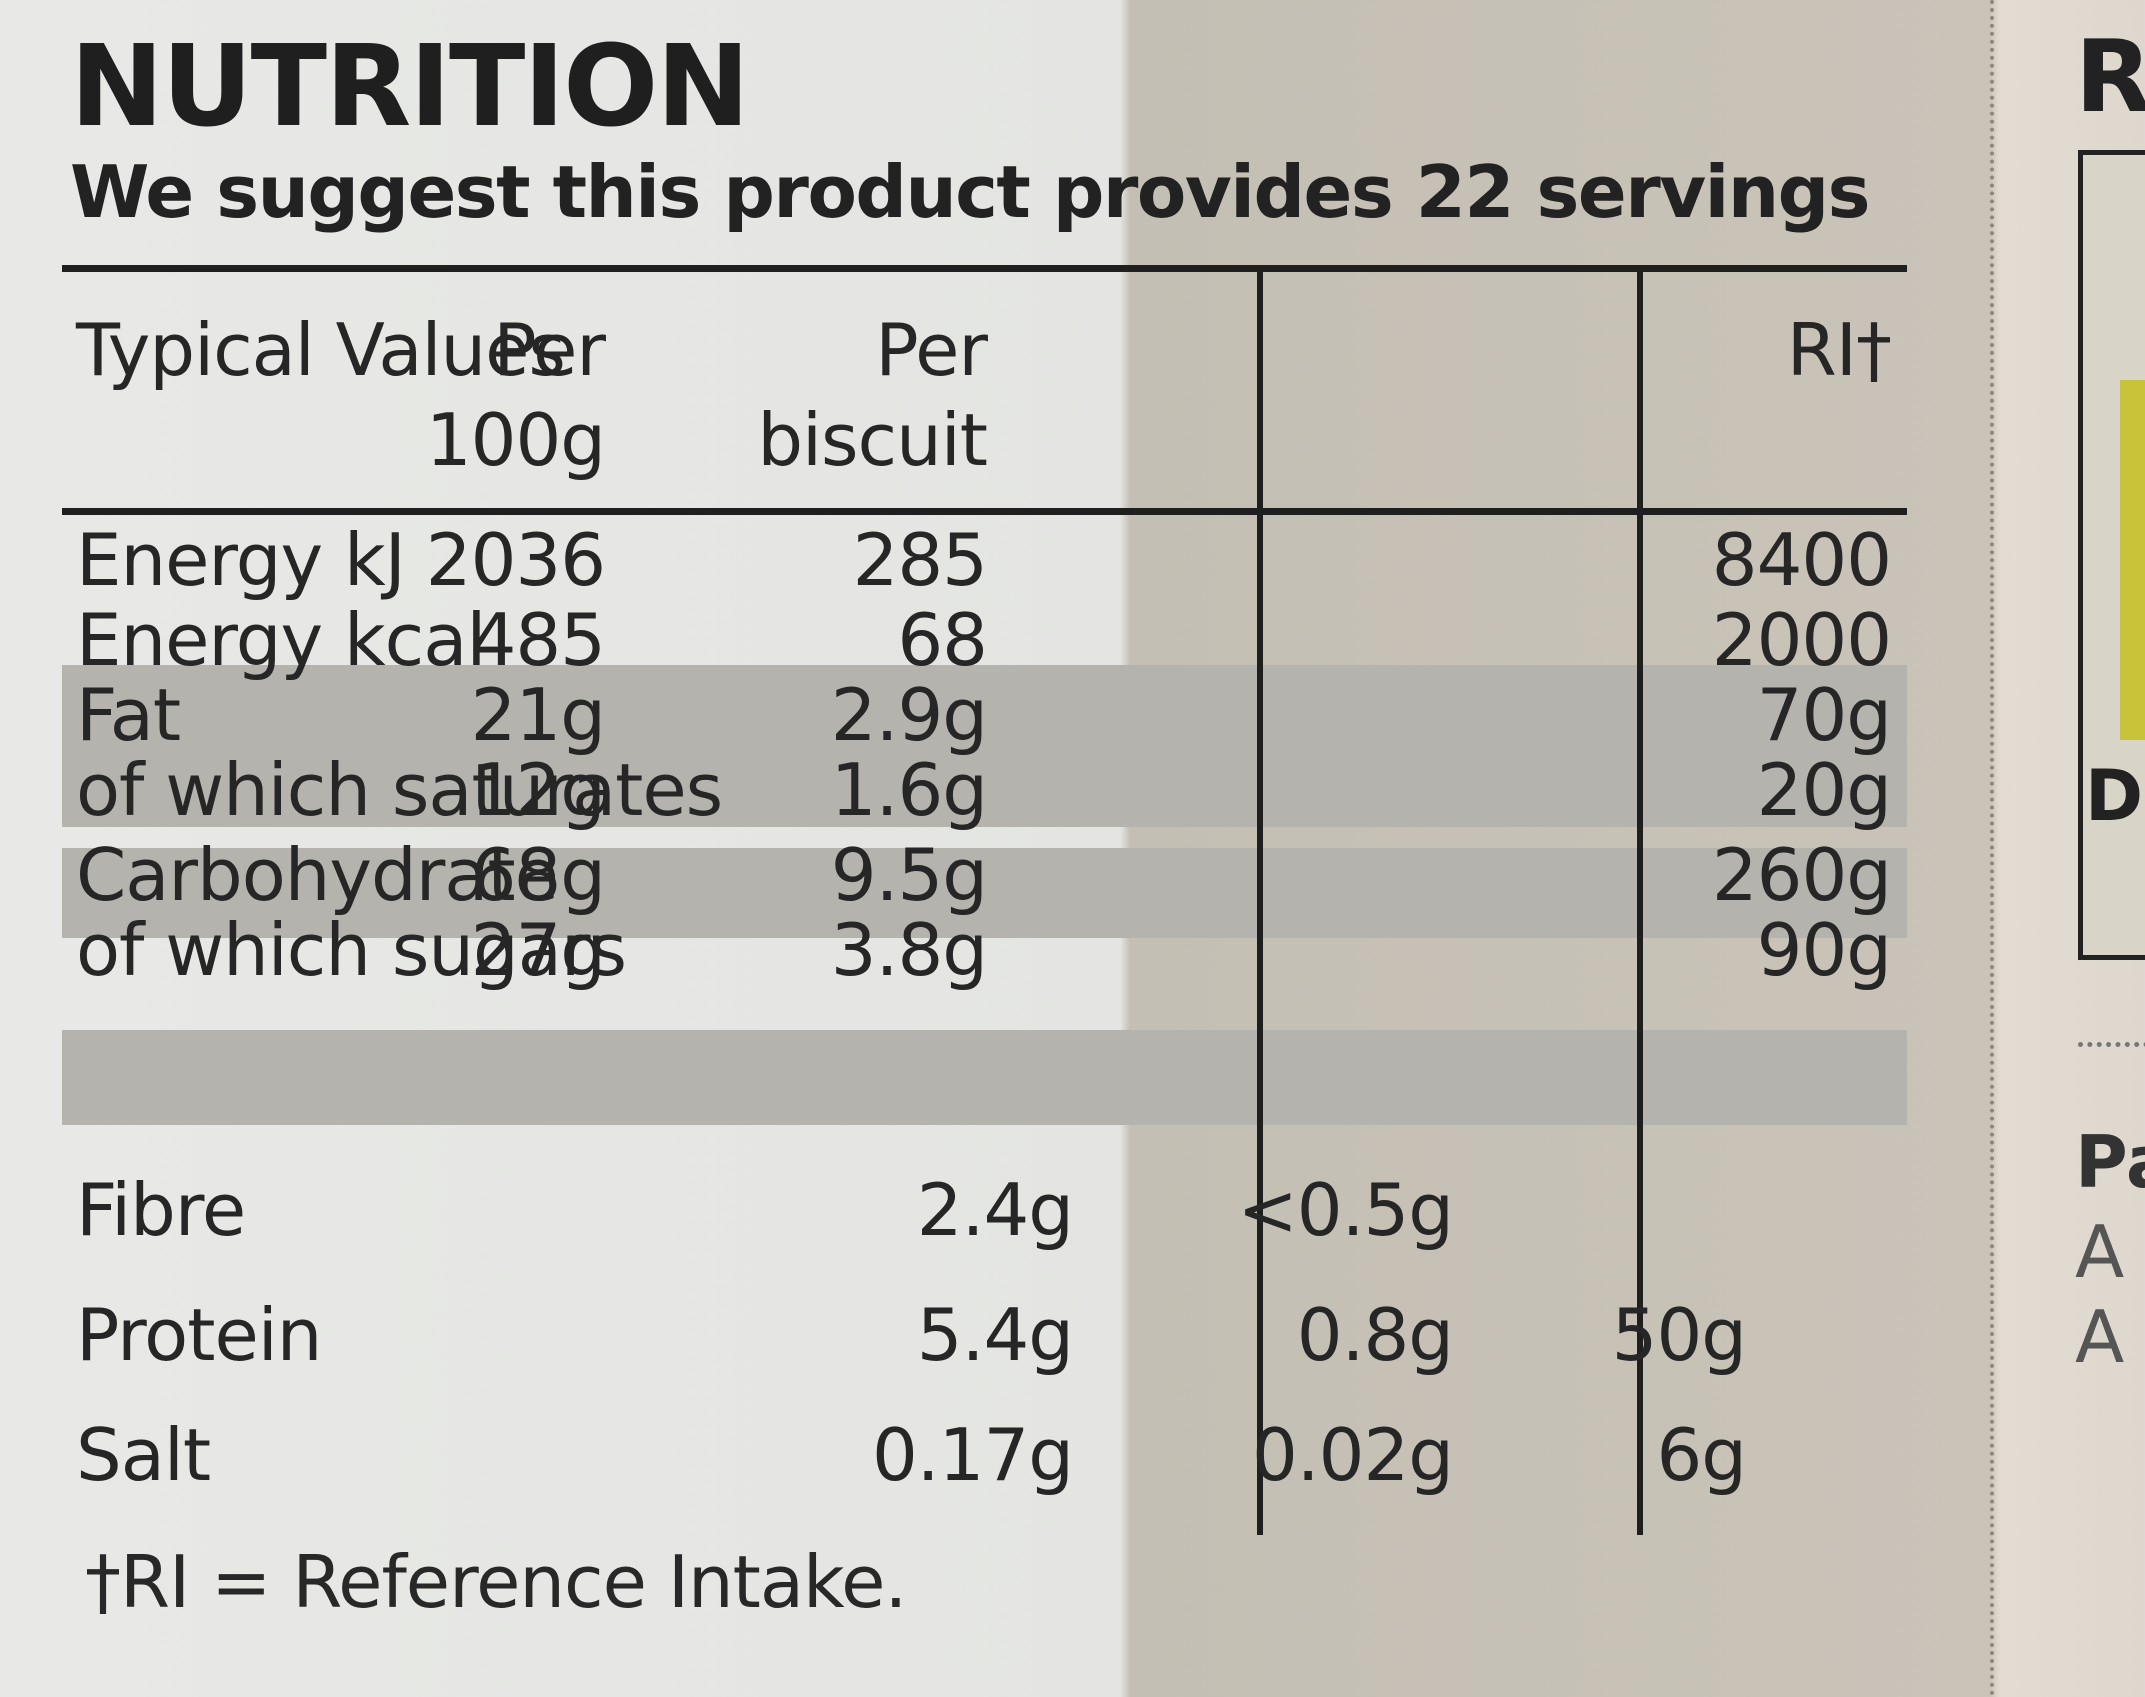 The height and width of the screenshot is (1697, 2145). Describe the element at coordinates (2067, 848) in the screenshot. I see `adjacent-panel` at that location.